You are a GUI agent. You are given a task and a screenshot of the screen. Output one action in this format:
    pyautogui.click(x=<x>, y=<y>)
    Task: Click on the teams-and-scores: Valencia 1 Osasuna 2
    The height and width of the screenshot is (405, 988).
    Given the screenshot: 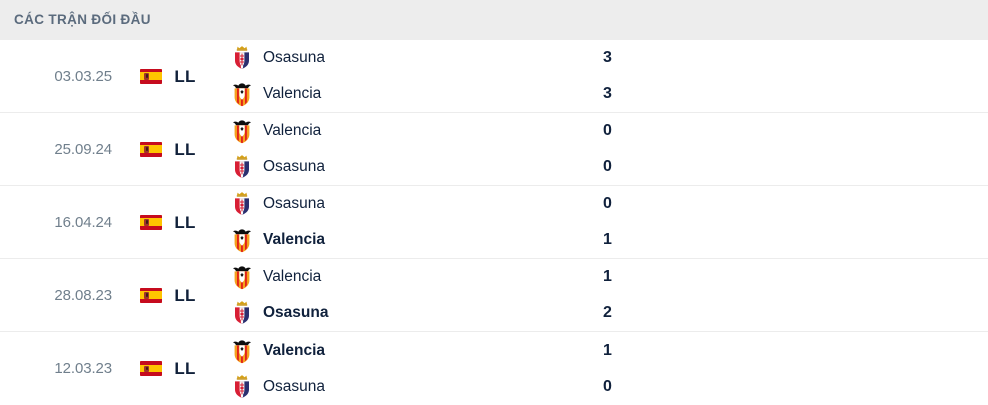 What is the action you would take?
    pyautogui.click(x=606, y=295)
    